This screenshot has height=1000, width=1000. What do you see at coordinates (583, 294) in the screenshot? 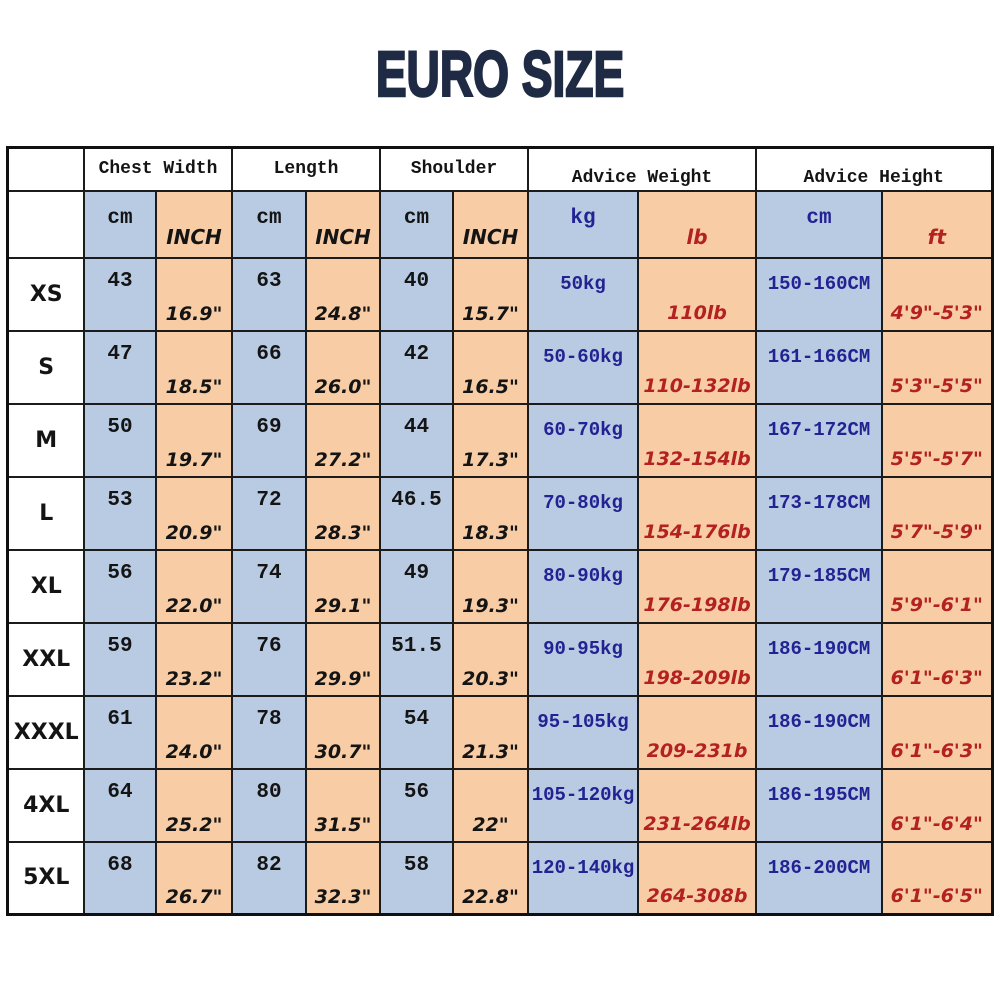
I see `weight-kg-value: 50kg` at bounding box center [583, 294].